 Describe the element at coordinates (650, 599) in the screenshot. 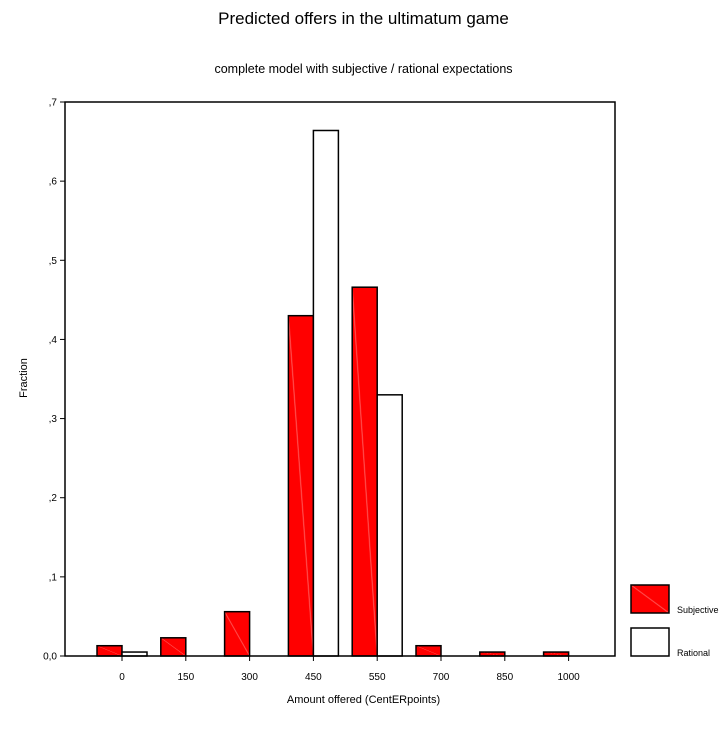

I see `legend-swatch-subjective` at that location.